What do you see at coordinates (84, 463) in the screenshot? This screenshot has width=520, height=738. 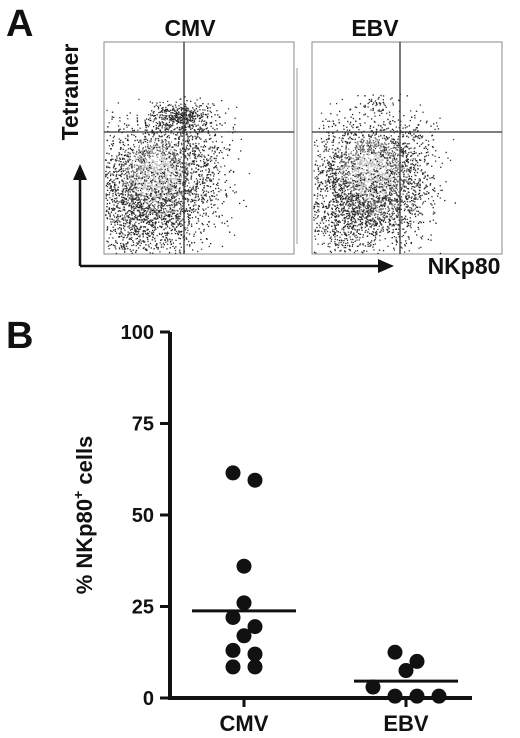 I see `y-axis-label-tail: cells` at bounding box center [84, 463].